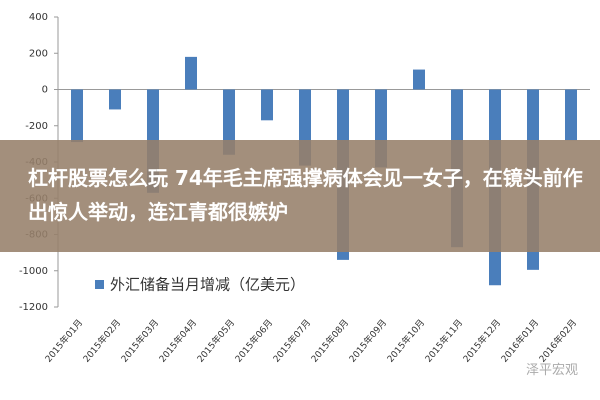 The width and height of the screenshot is (600, 400). I want to click on x-tick-label: 2015年08月, so click(329, 341).